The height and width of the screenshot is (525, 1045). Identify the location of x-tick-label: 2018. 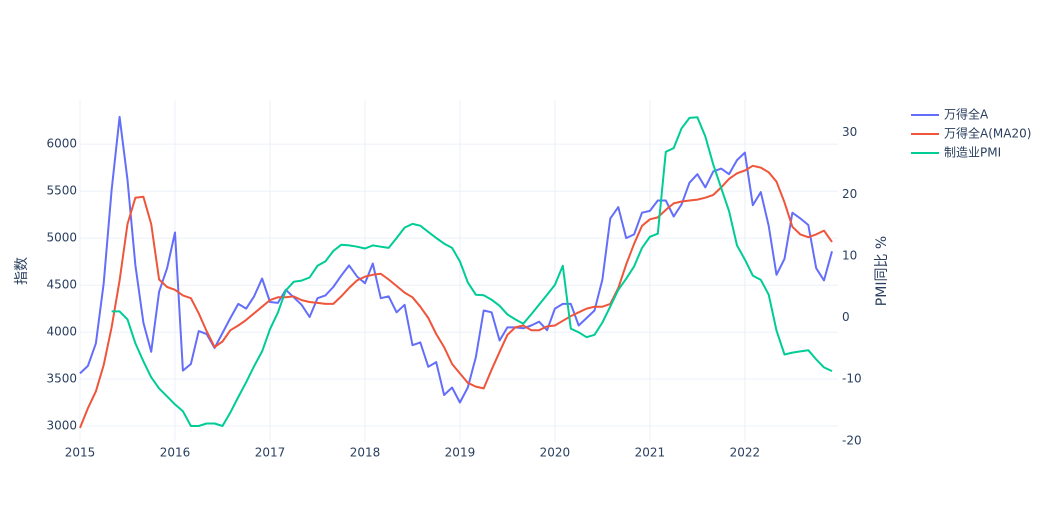
(365, 453).